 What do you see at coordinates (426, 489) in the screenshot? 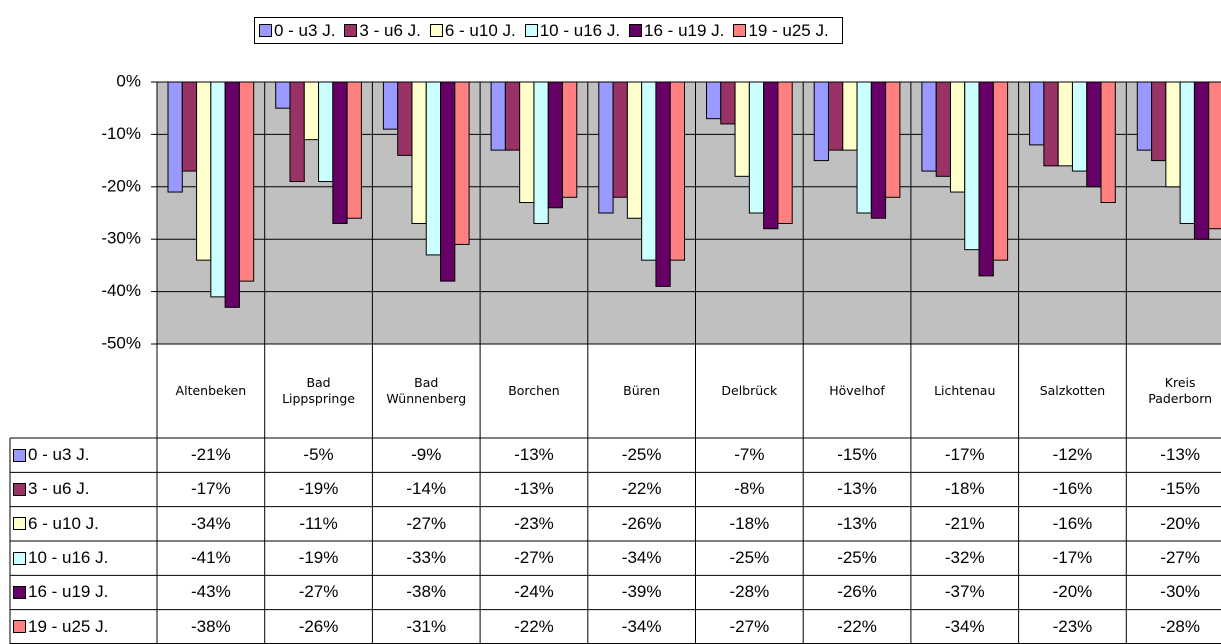
I see `table-cell: -14%` at bounding box center [426, 489].